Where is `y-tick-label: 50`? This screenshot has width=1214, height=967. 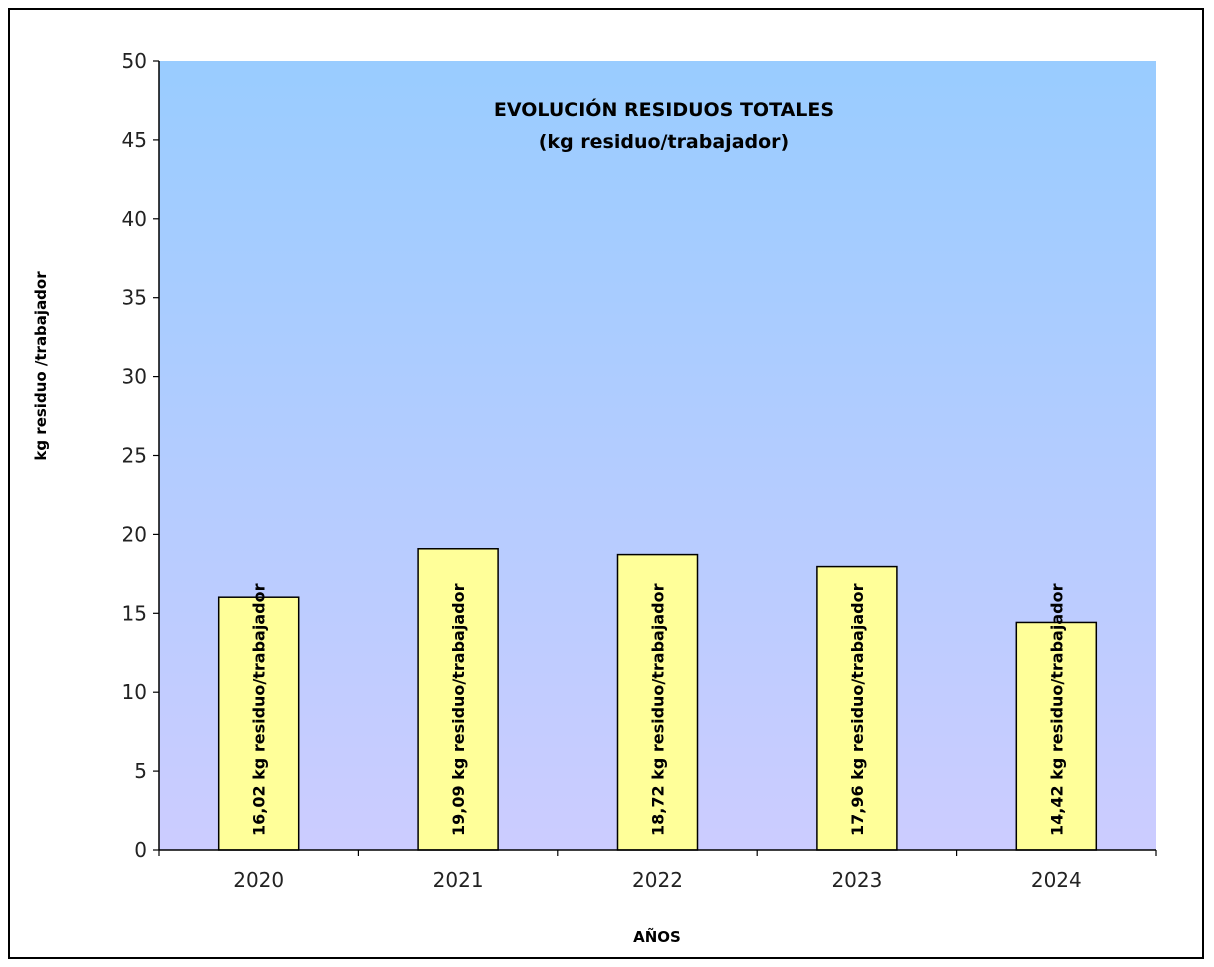
y-tick-label: 50 is located at coordinates (134, 61).